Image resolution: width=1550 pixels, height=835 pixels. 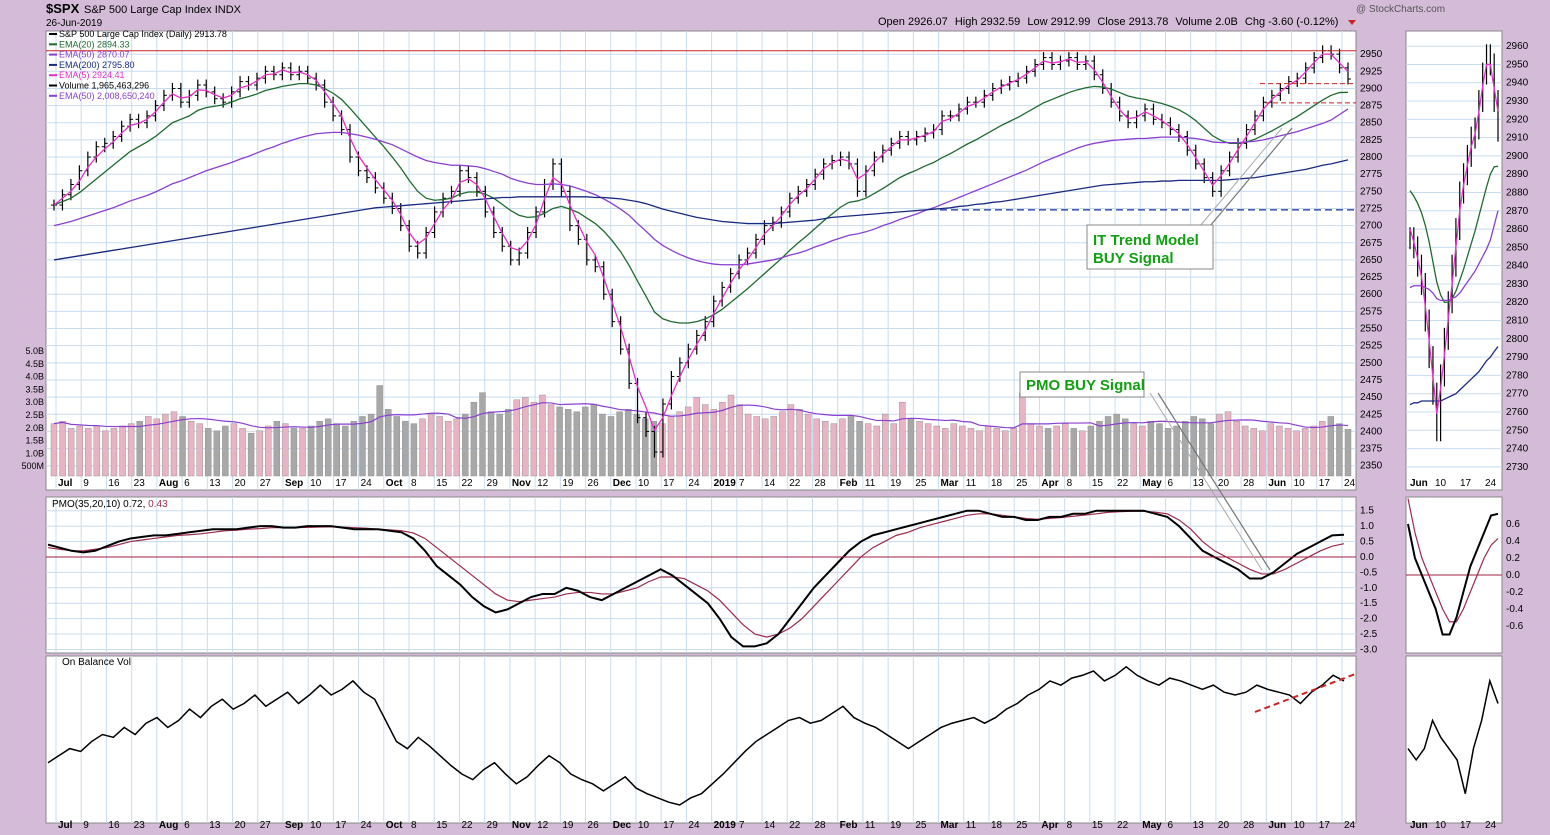 I want to click on price-tick-label: 2775, so click(x=1371, y=174).